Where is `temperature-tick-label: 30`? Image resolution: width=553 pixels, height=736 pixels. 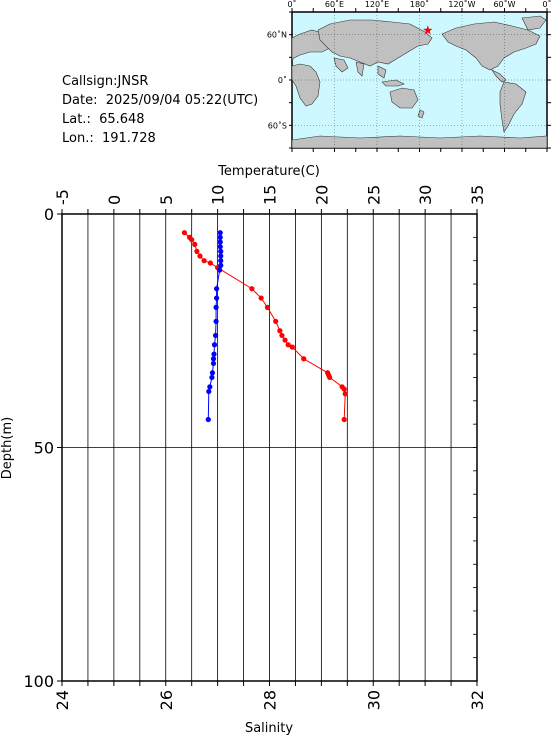
temperature-tick-label: 30 is located at coordinates (425, 195).